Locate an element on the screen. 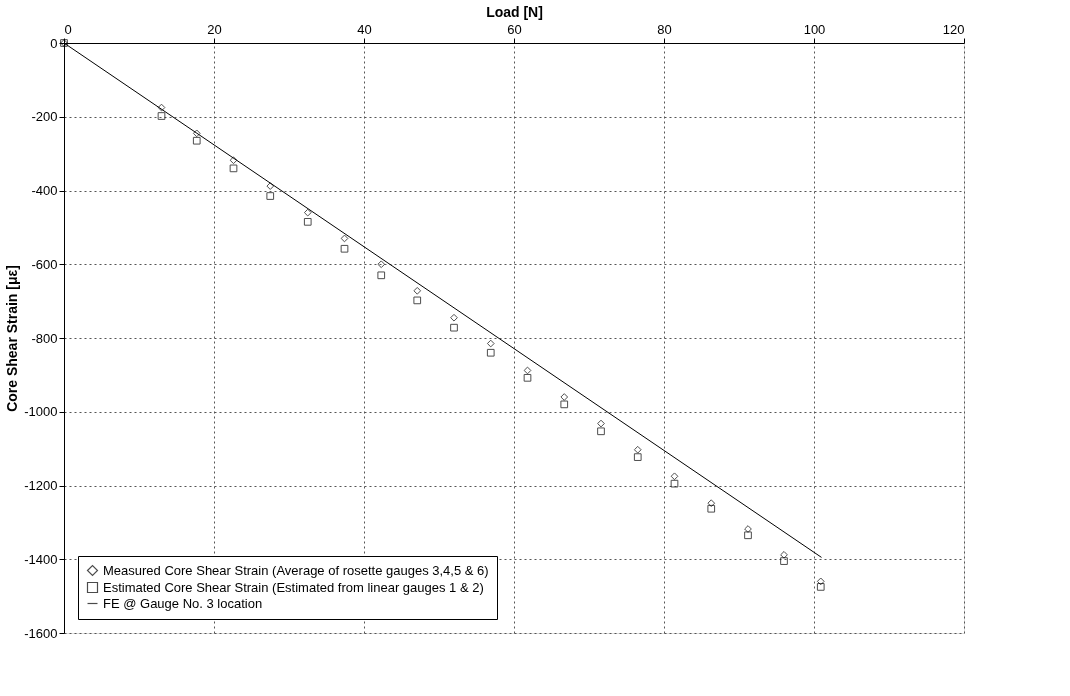 The image size is (1070, 696). y-tick-label: -200 is located at coordinates (44, 117).